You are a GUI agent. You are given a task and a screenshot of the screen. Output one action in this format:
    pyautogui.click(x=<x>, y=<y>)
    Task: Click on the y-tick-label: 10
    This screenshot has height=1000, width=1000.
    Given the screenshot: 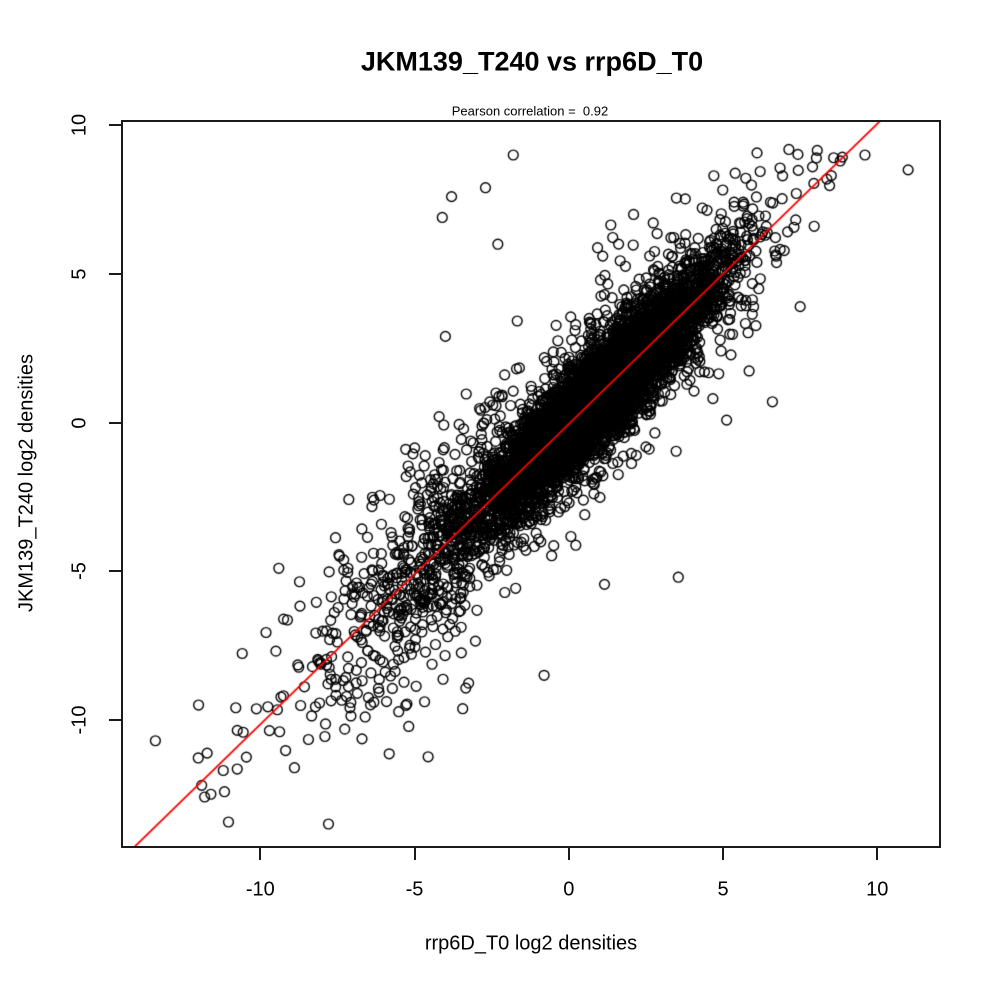 What is the action you would take?
    pyautogui.click(x=79, y=125)
    